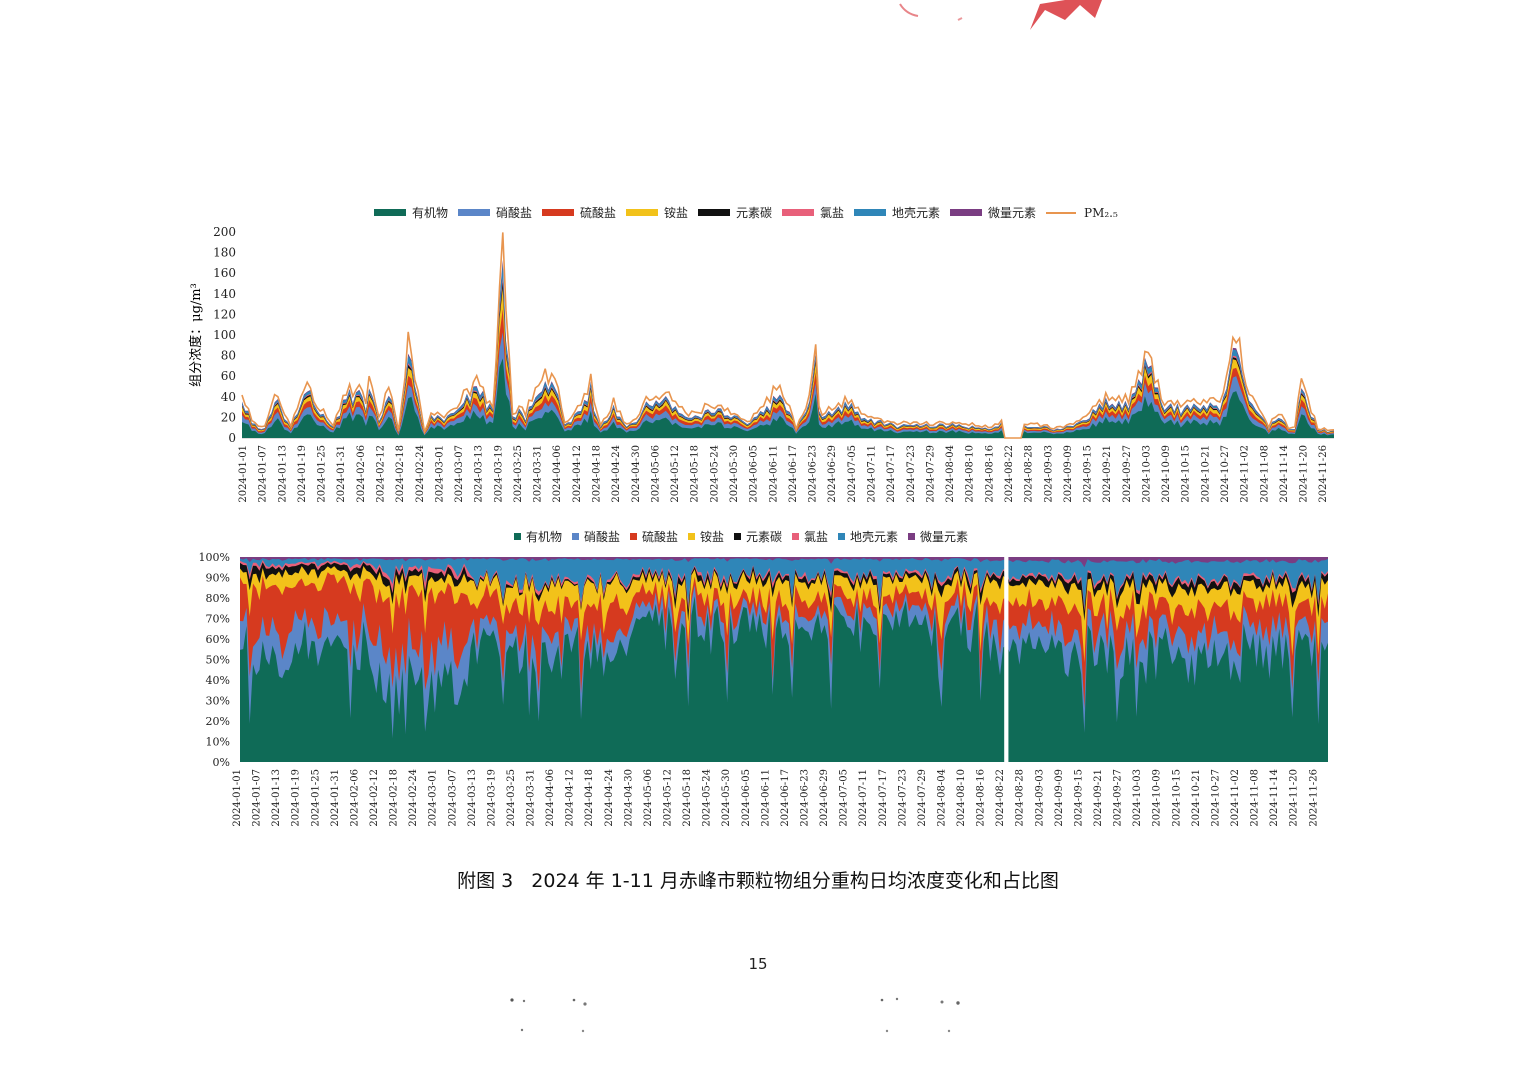  What do you see at coordinates (218, 680) in the screenshot?
I see `y-tick-label: 40%` at bounding box center [218, 680].